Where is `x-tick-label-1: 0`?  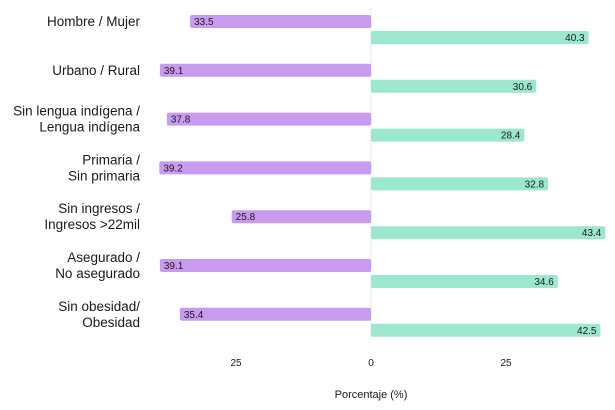
x-tick-label-1: 0 is located at coordinates (371, 363).